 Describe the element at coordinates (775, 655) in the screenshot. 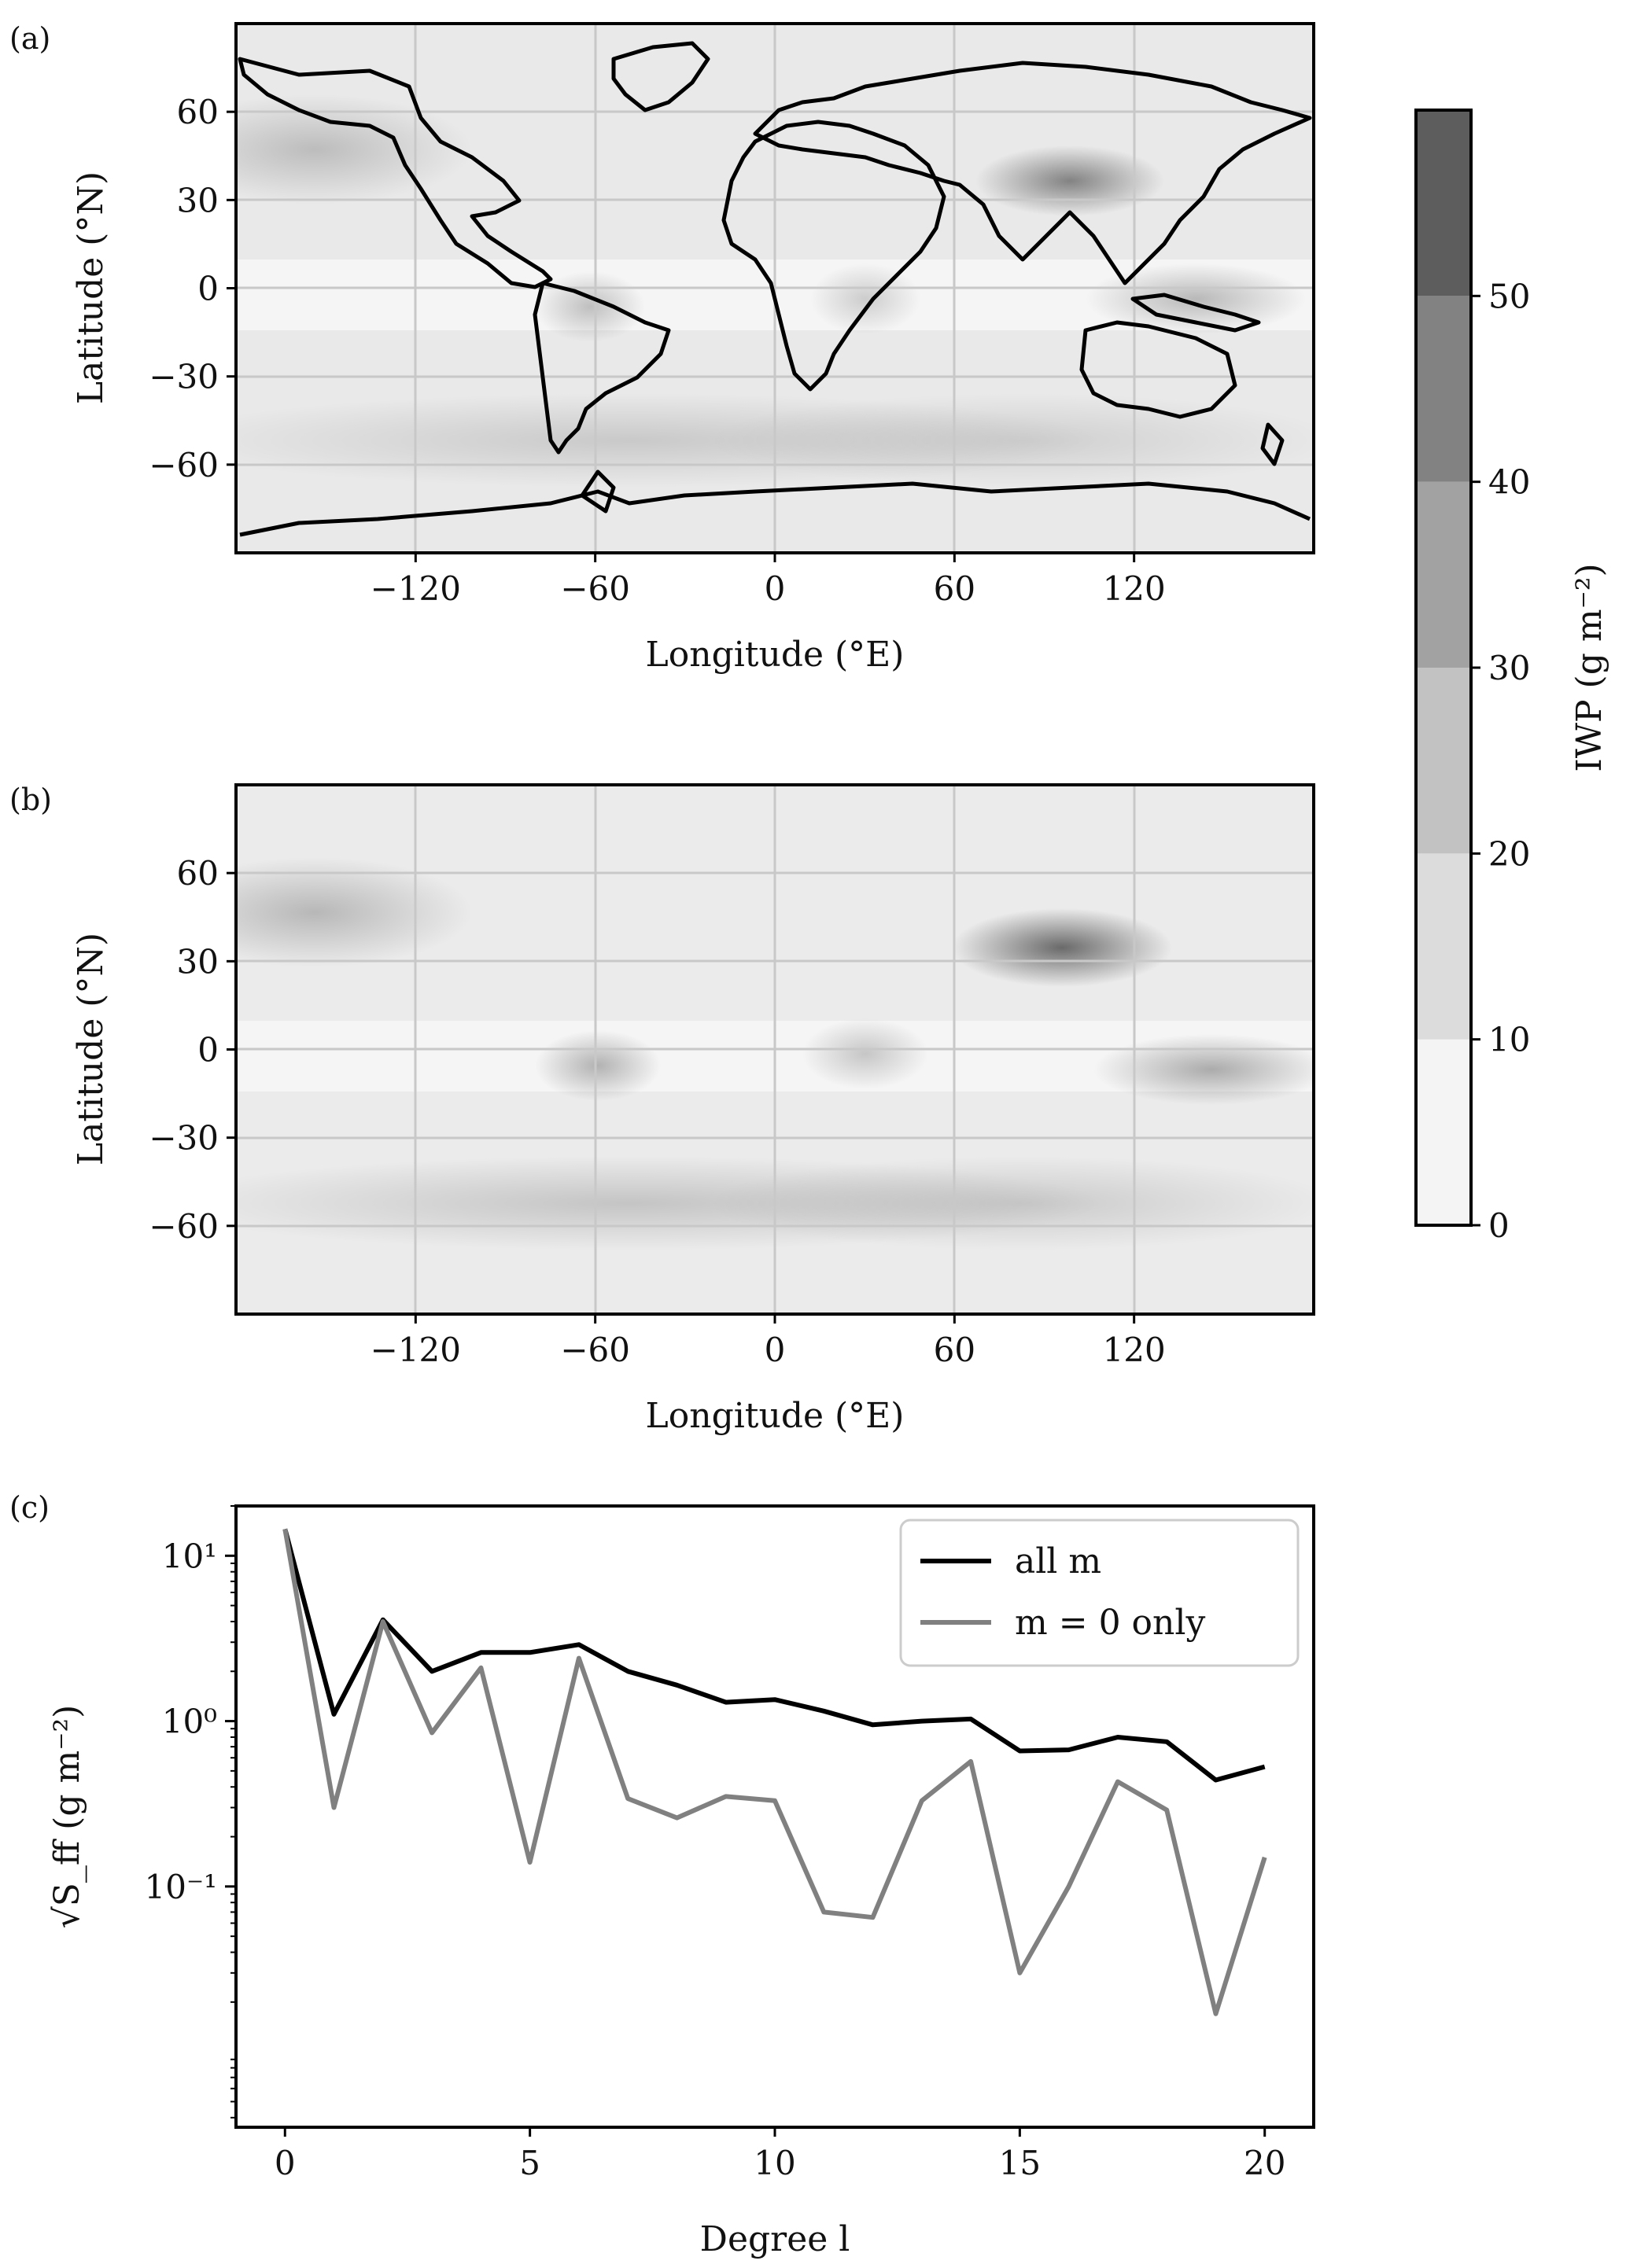

I see `panel-a-xlabel: Longitude (°E)` at that location.